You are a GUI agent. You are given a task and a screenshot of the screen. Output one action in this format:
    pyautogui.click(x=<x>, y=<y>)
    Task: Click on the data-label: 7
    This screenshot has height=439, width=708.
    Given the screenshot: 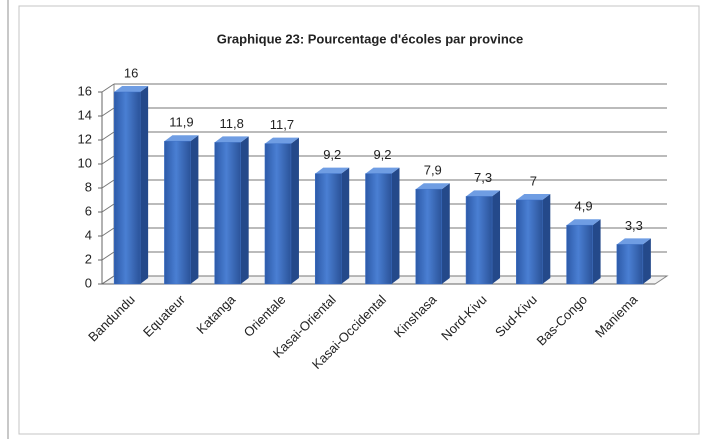 What is the action you would take?
    pyautogui.click(x=533, y=180)
    